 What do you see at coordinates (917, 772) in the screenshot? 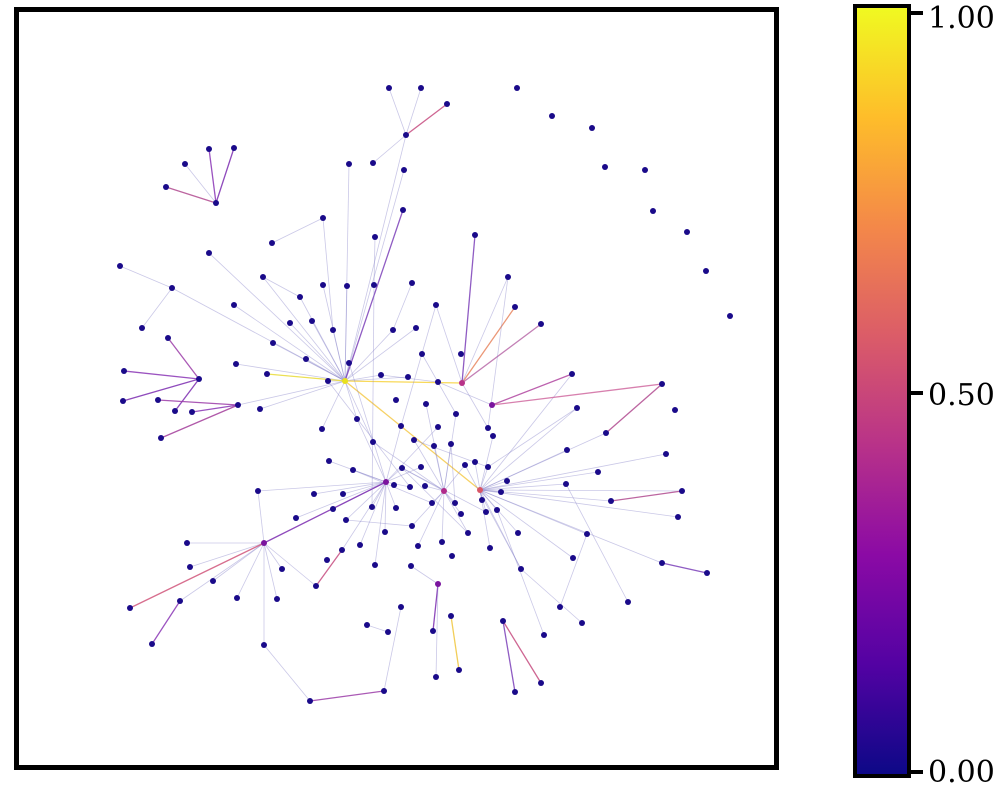
I see `colorbar-tick-bottom` at bounding box center [917, 772].